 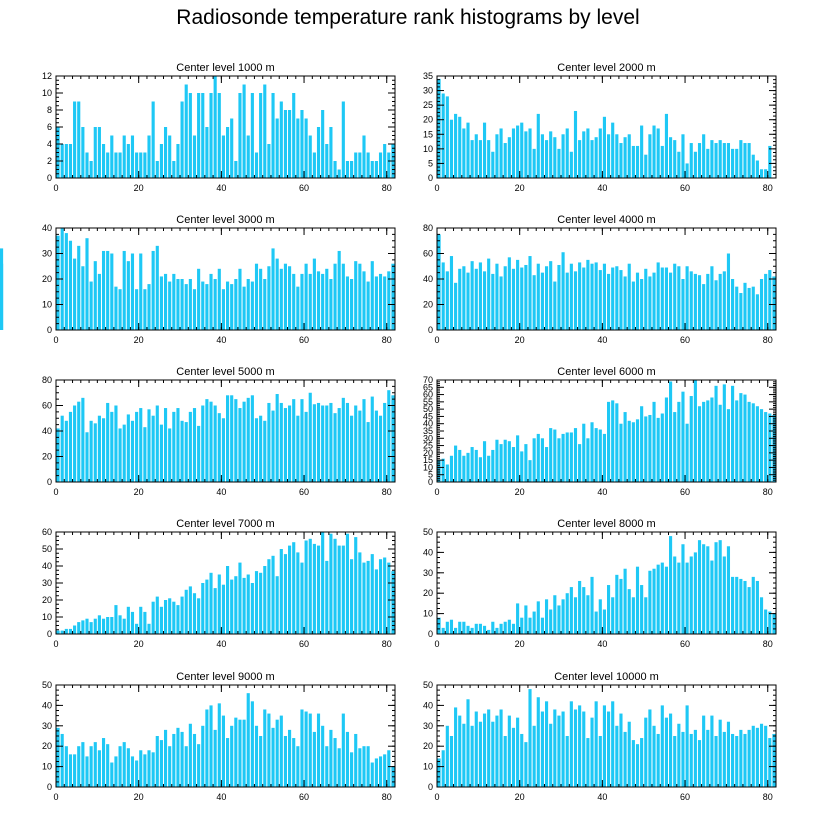 I want to click on panel-3-x-tick-label: 20, so click(x=139, y=340).